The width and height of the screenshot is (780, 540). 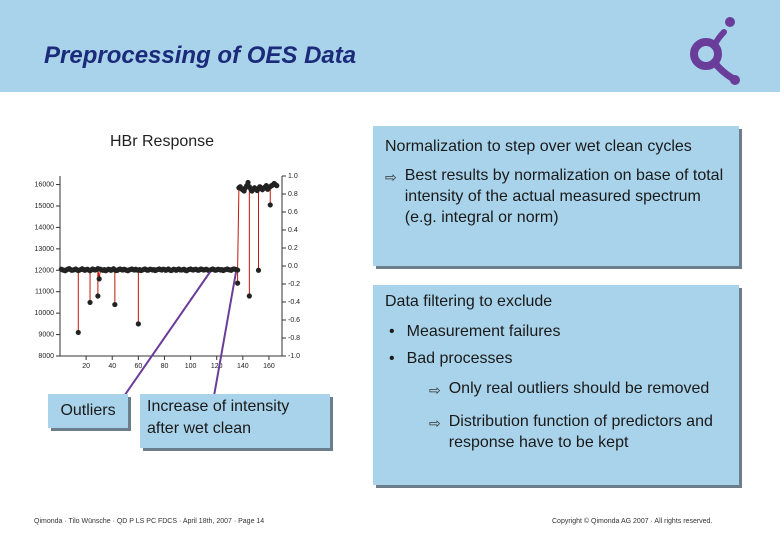 I want to click on left-tick-label: 15000, so click(x=45, y=206).